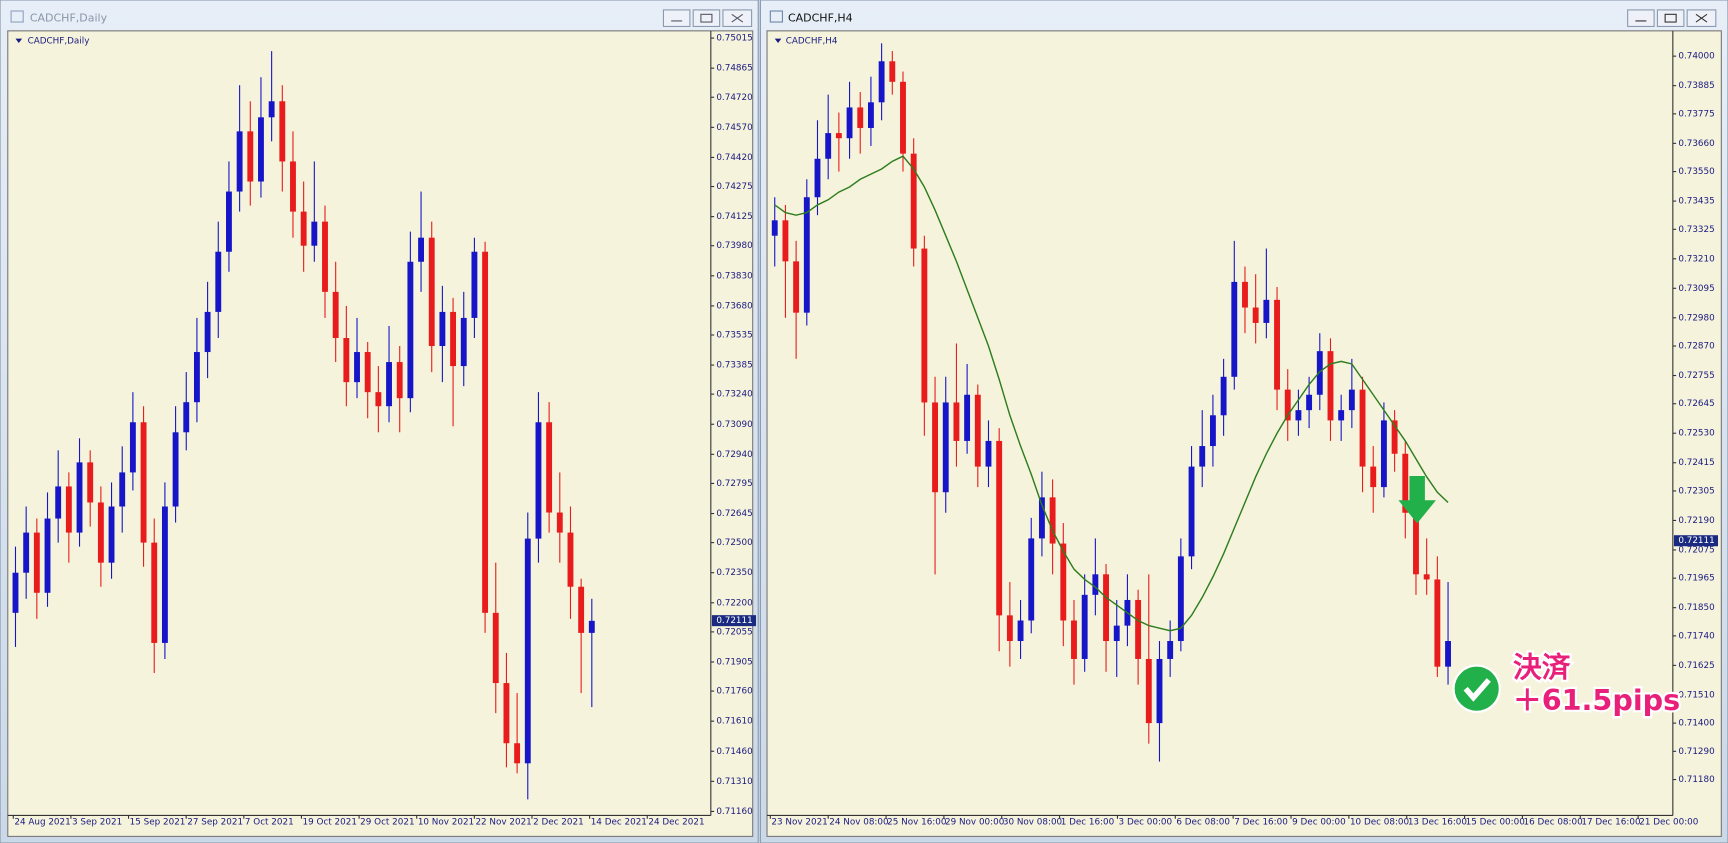 This screenshot has height=843, width=1728. What do you see at coordinates (734, 187) in the screenshot?
I see `y-tick-label: 0.74275` at bounding box center [734, 187].